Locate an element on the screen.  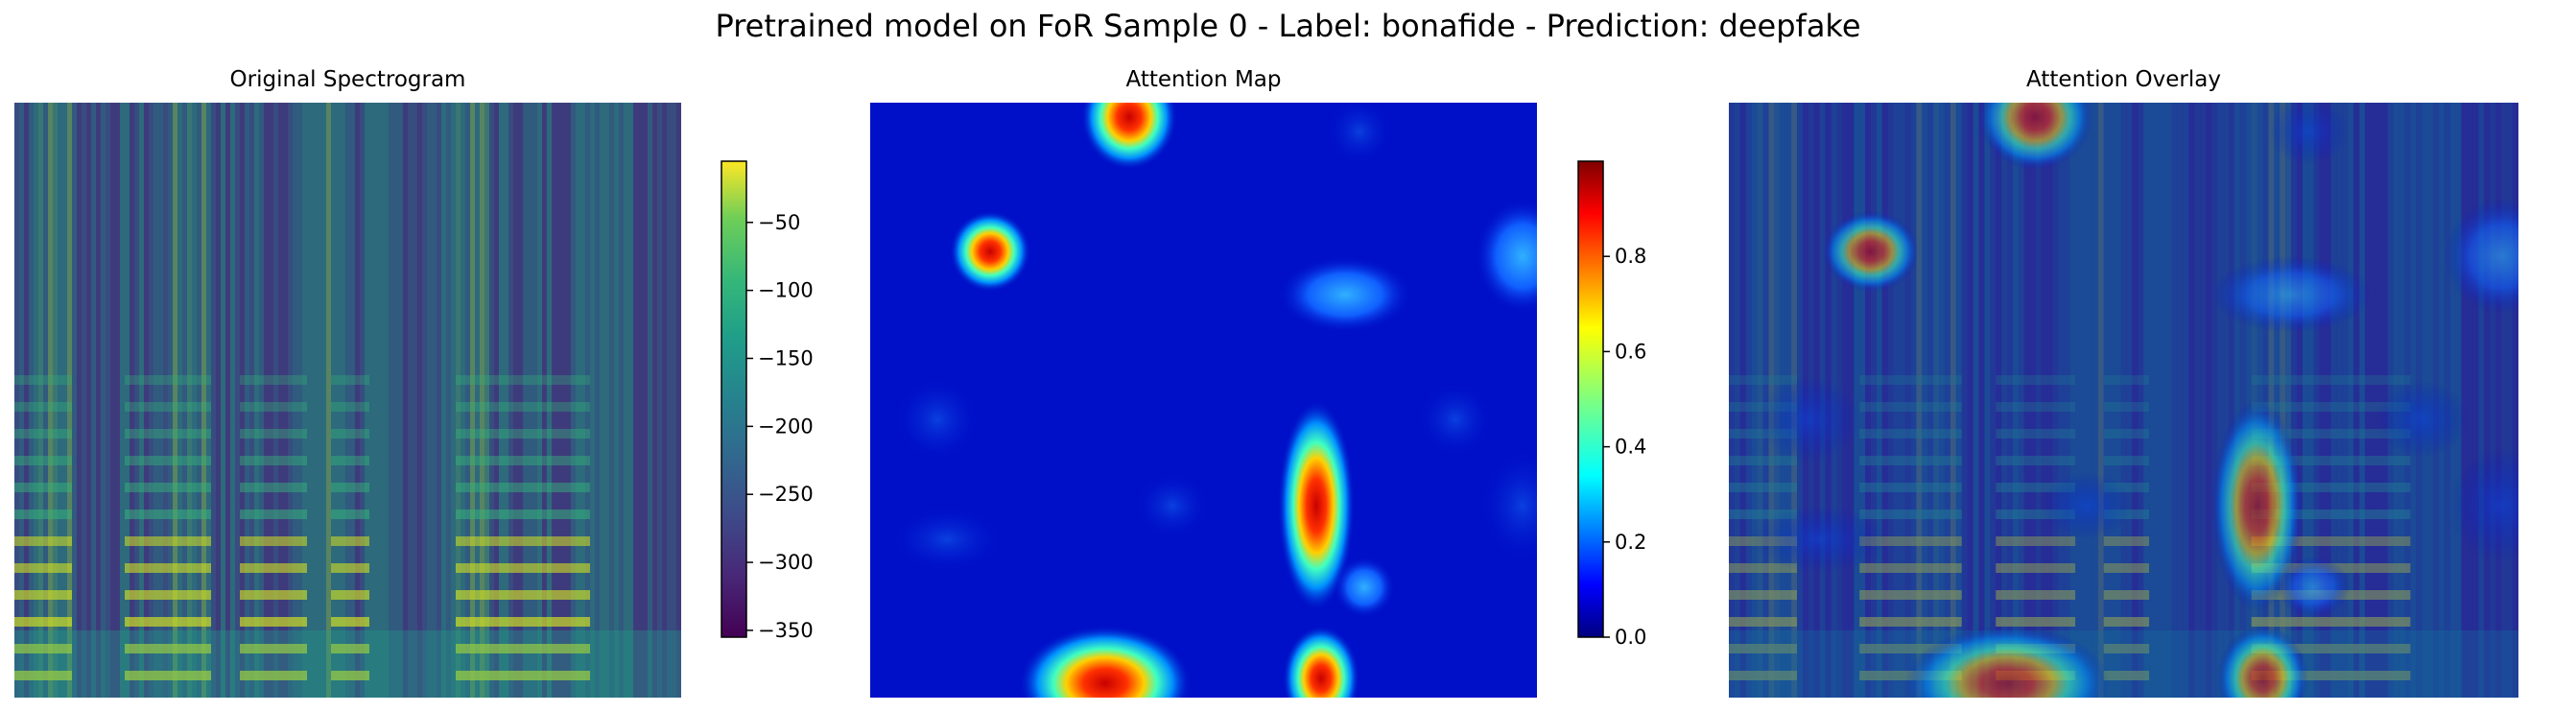
colorbar-spectrogram-tick-label: −350 is located at coordinates (786, 630).